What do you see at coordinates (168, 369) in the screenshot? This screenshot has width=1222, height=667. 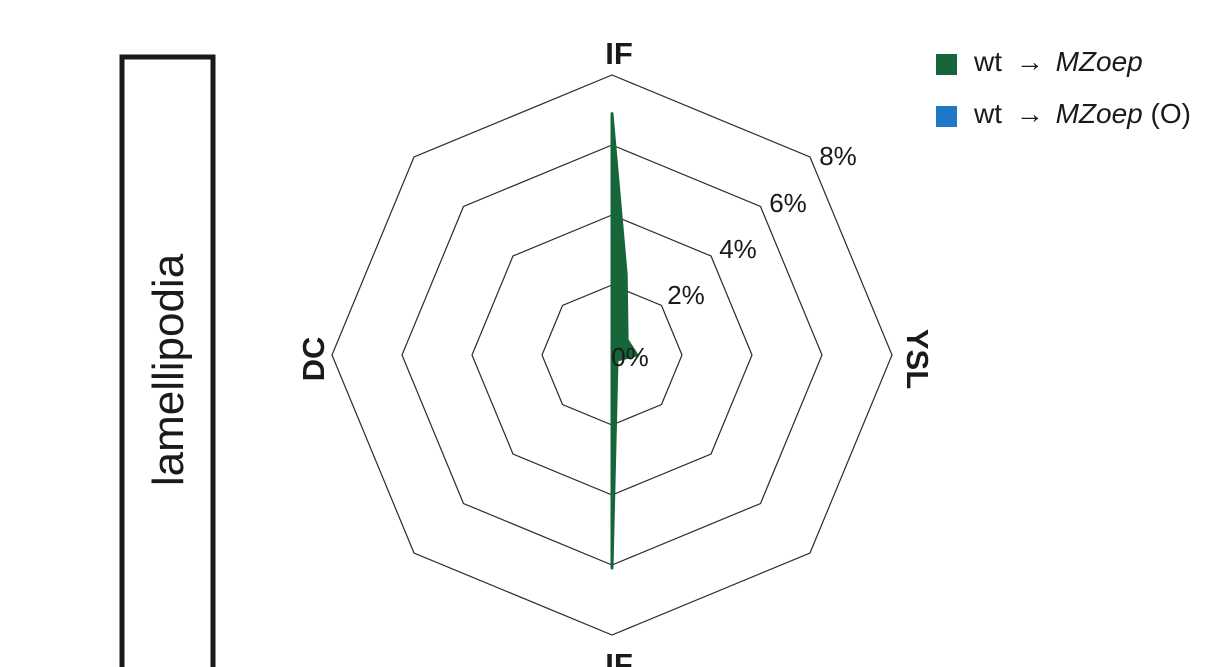 I see `panel-label: lamellipodia` at bounding box center [168, 369].